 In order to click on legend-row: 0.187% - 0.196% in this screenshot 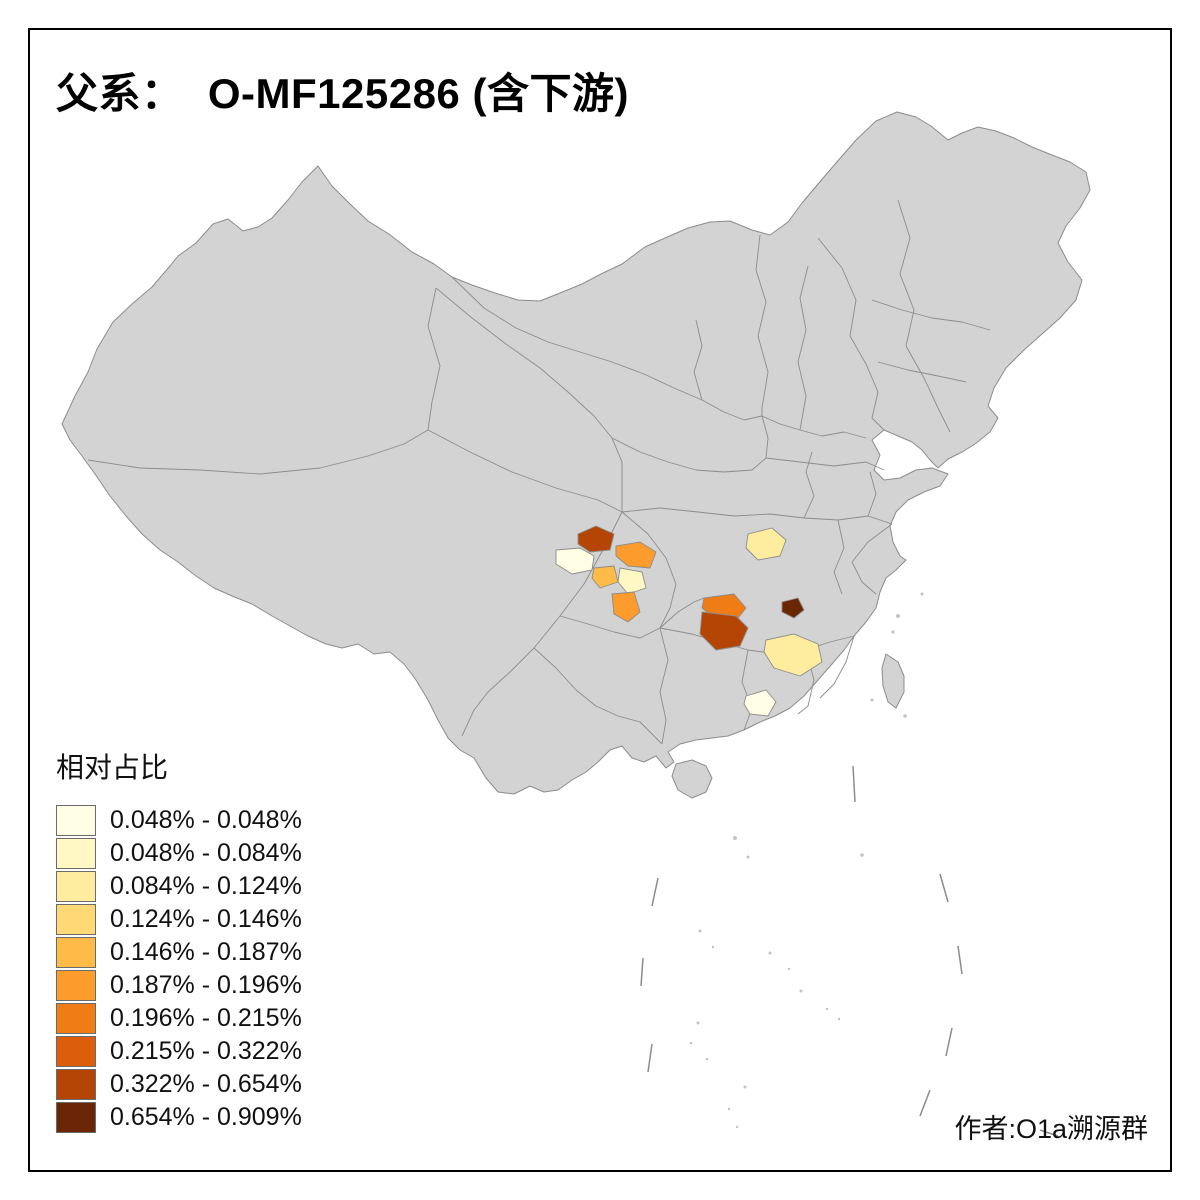, I will do `click(179, 985)`.